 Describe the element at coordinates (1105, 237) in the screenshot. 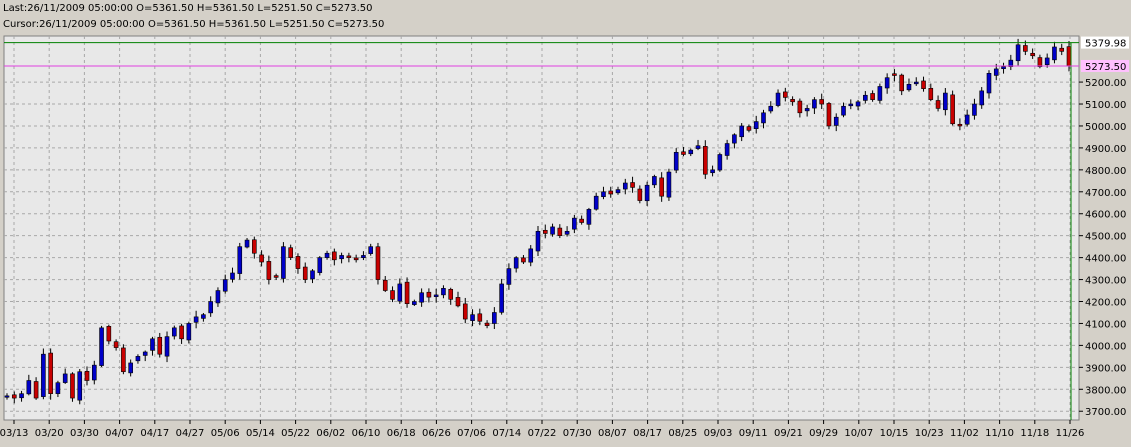

I see `y-tick-label: 4500.00` at that location.